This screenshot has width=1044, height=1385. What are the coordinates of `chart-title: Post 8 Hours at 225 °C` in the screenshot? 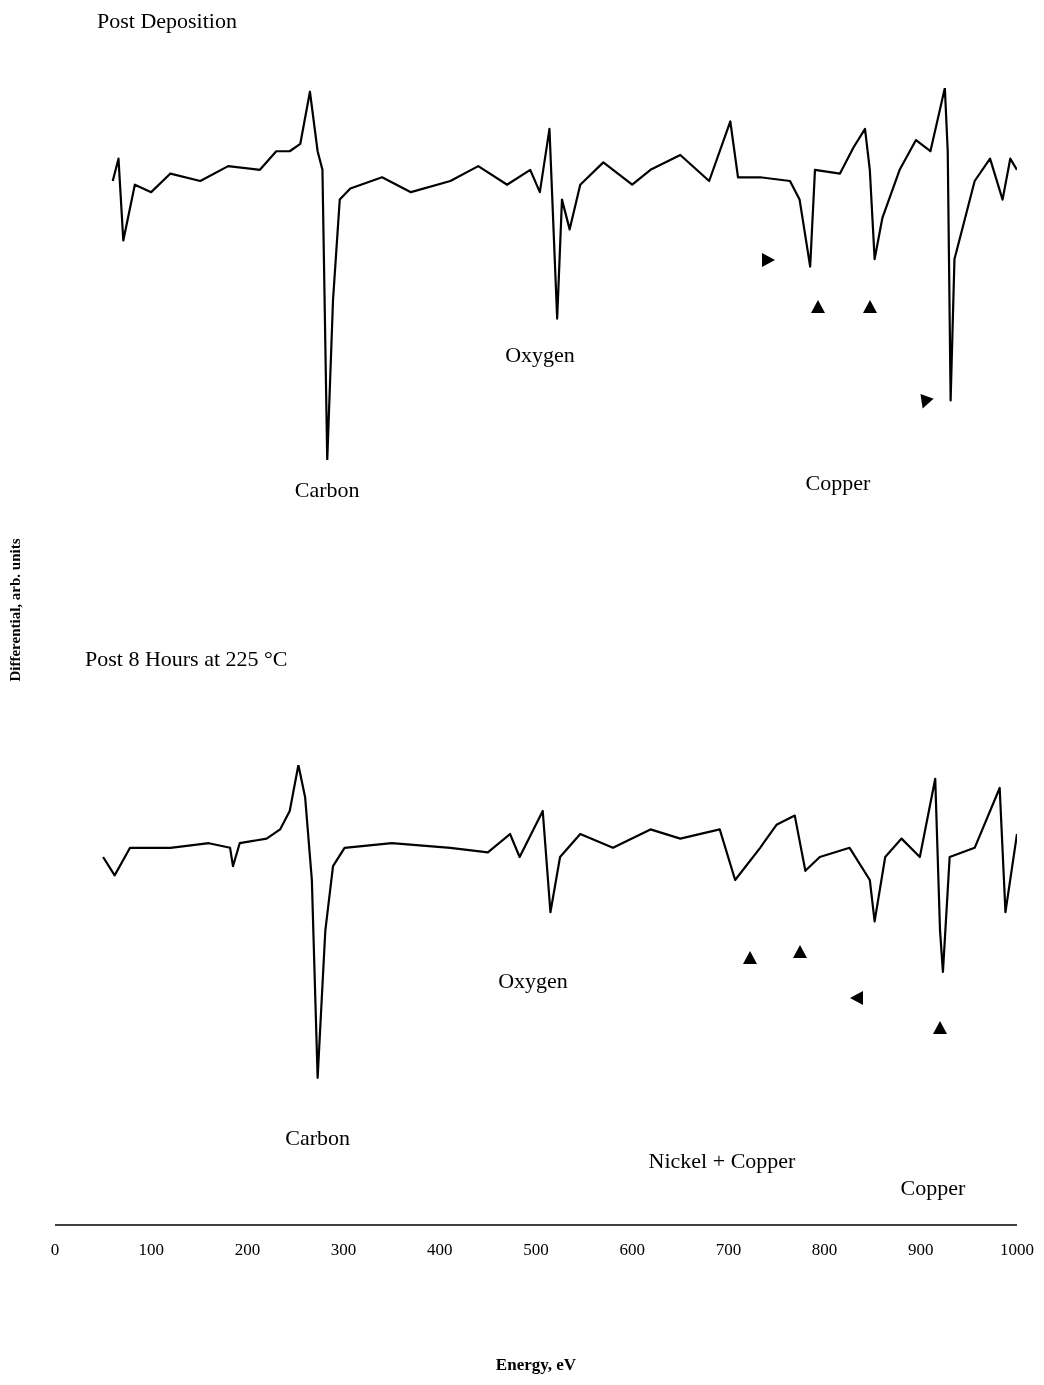 It's located at (186, 659).